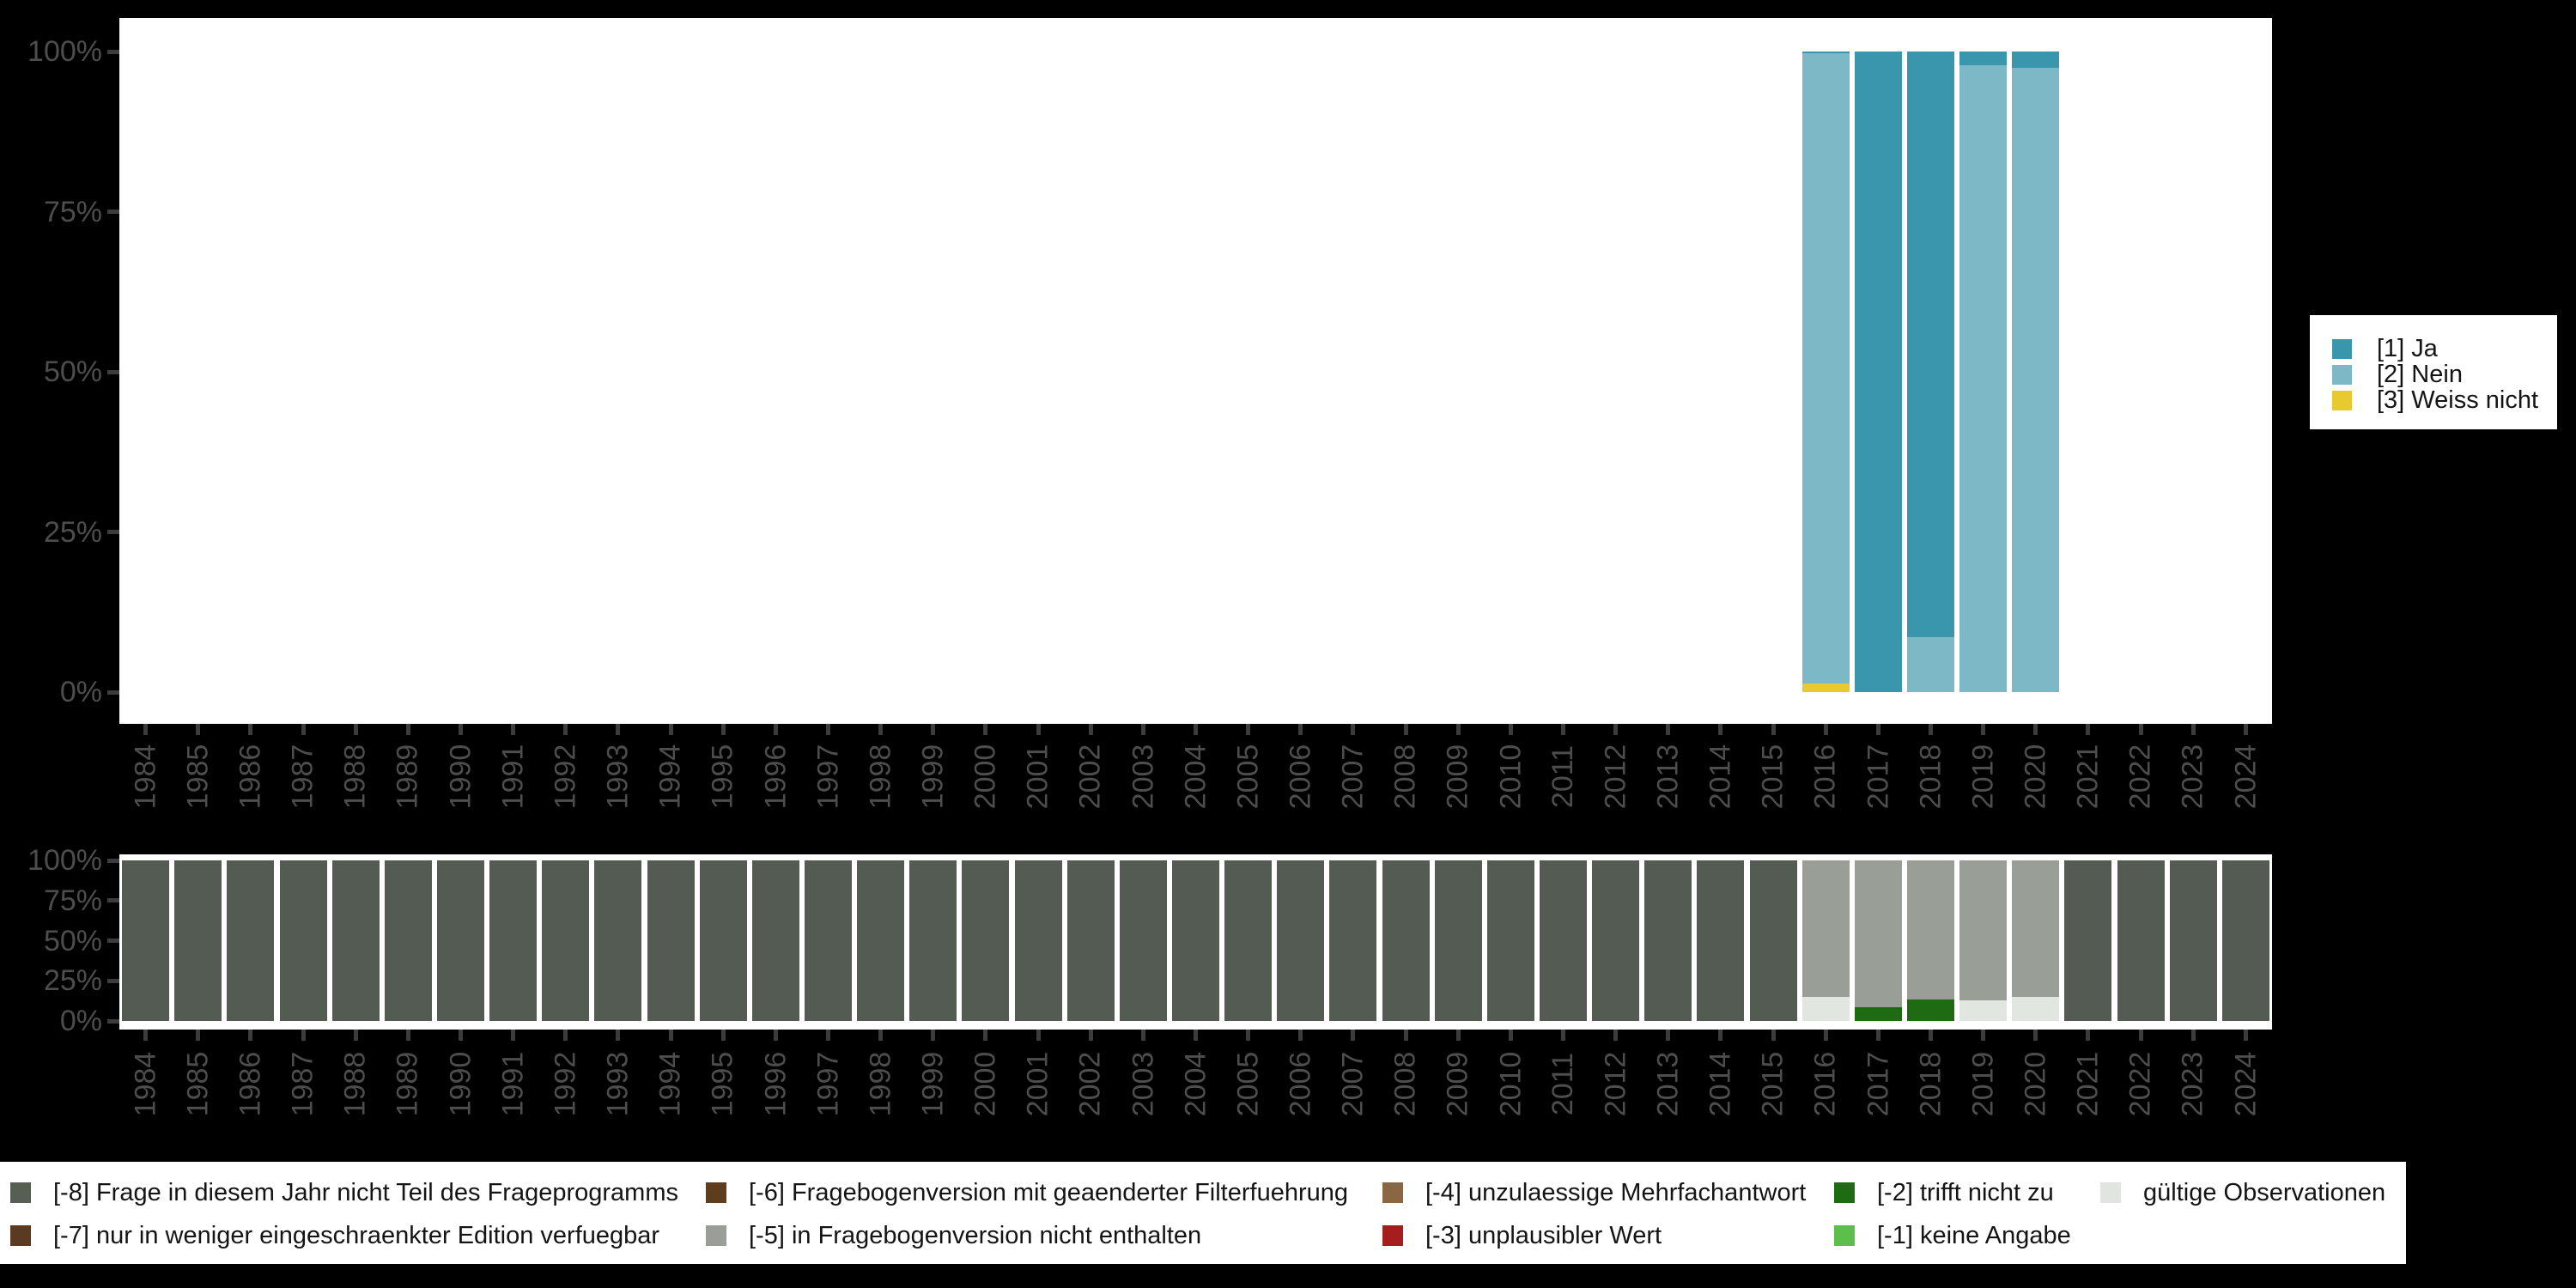 Image resolution: width=2576 pixels, height=1288 pixels. I want to click on bar-1991, so click(513, 940).